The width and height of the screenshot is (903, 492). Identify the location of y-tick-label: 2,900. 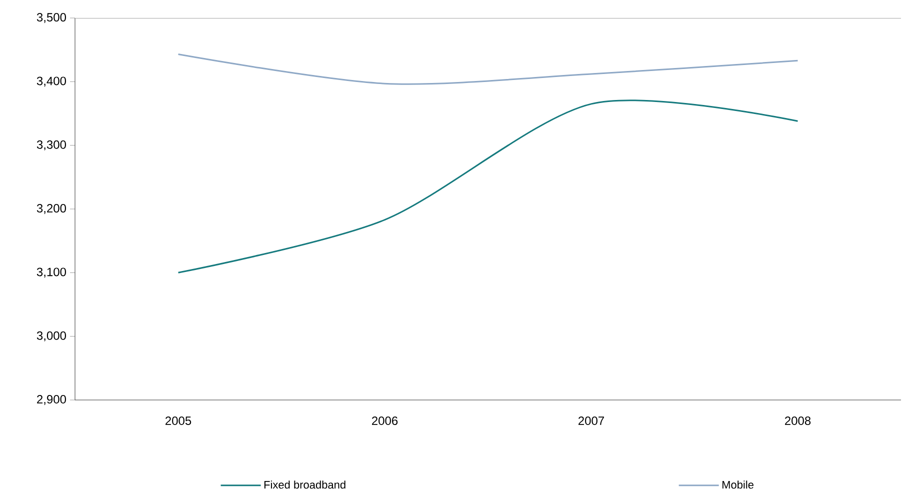
(51, 400).